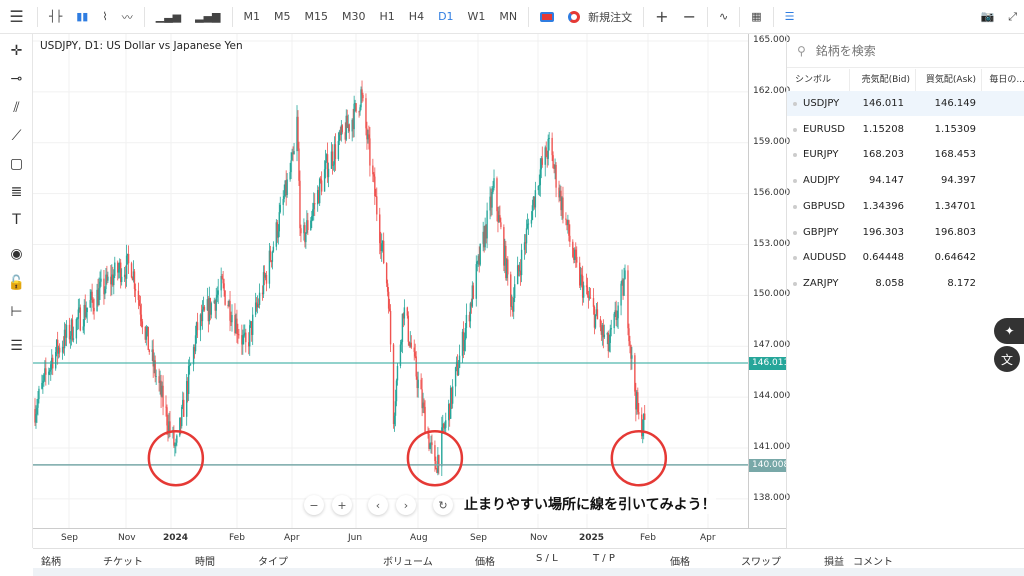 The height and width of the screenshot is (576, 1024). What do you see at coordinates (547, 17) in the screenshot?
I see `one-click-trading-icon` at bounding box center [547, 17].